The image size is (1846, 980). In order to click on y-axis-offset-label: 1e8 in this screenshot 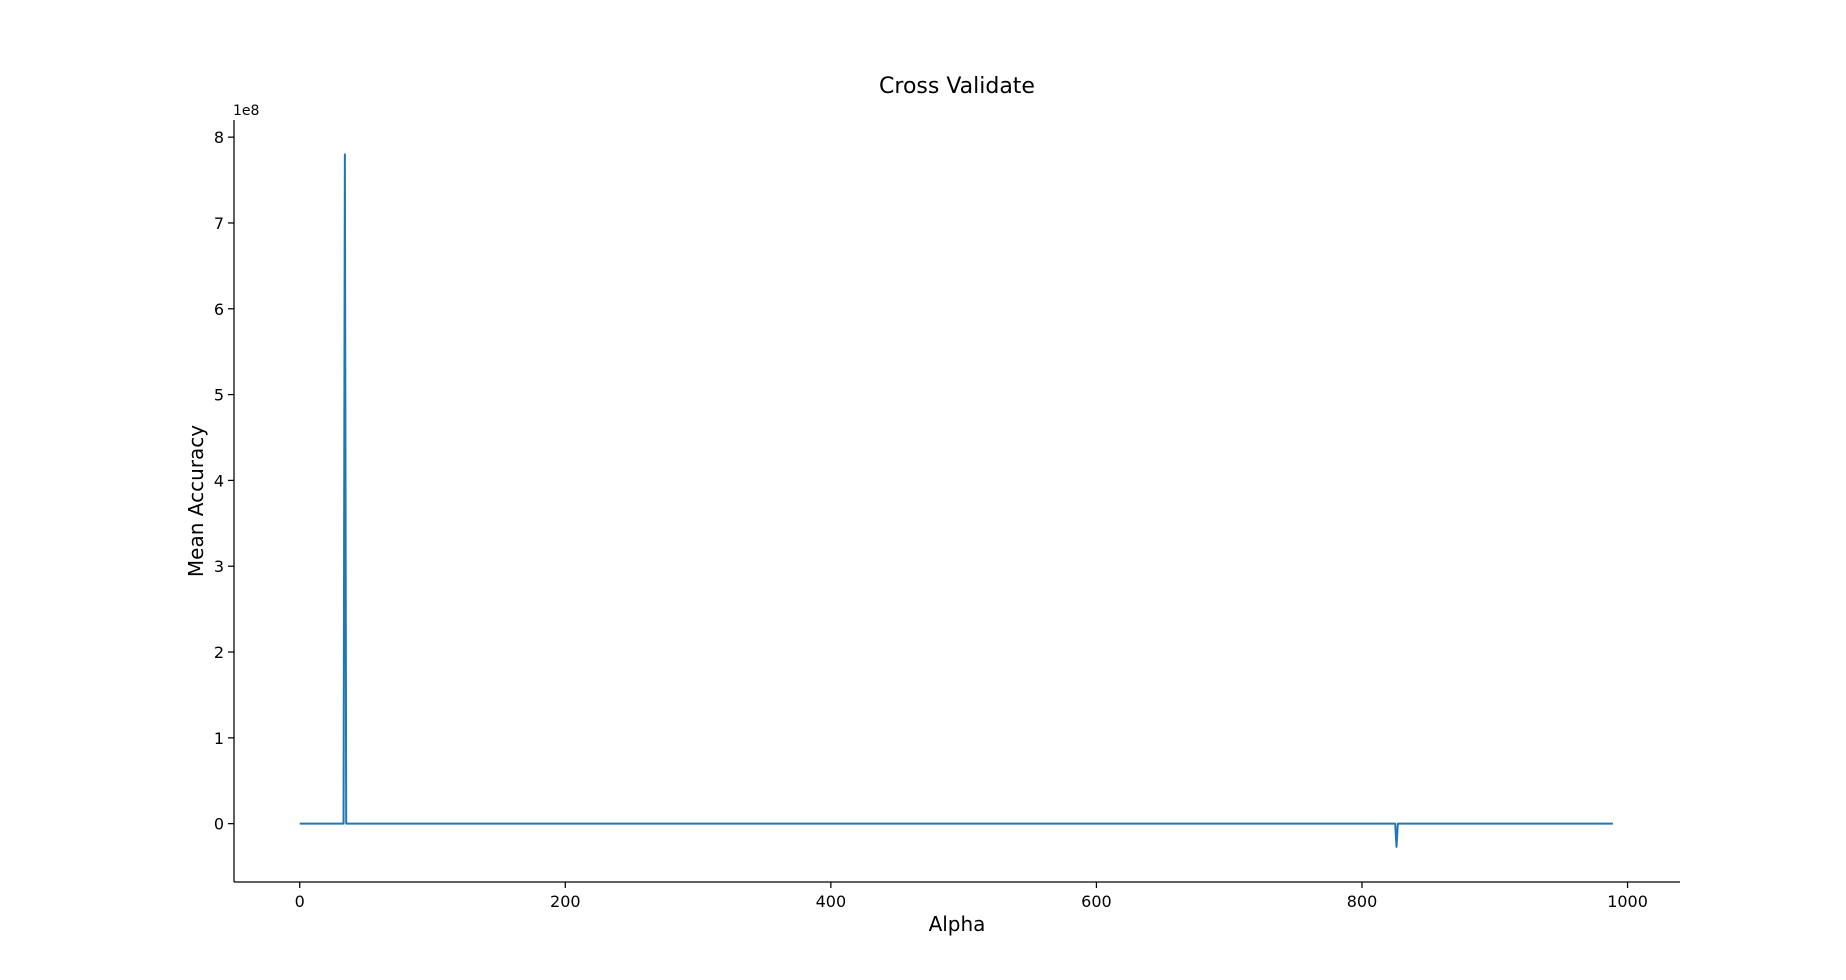, I will do `click(246, 111)`.